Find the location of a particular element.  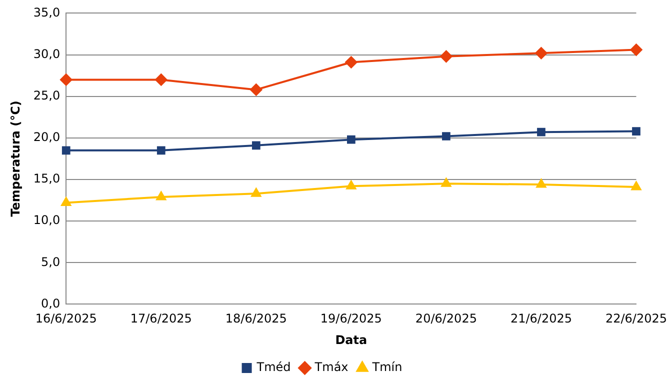

y-tick-label: 5,0 is located at coordinates (50, 261).